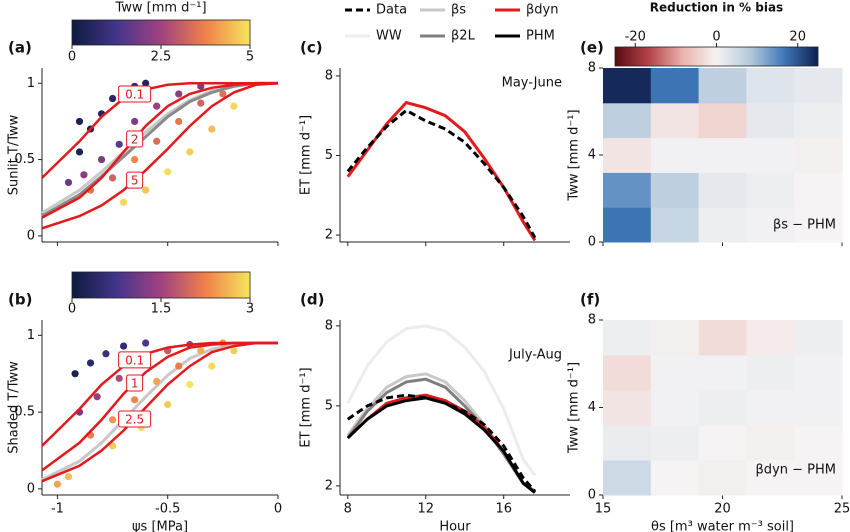 Image resolution: width=850 pixels, height=532 pixels. What do you see at coordinates (535, 355) in the screenshot?
I see `annotation: July-Aug` at bounding box center [535, 355].